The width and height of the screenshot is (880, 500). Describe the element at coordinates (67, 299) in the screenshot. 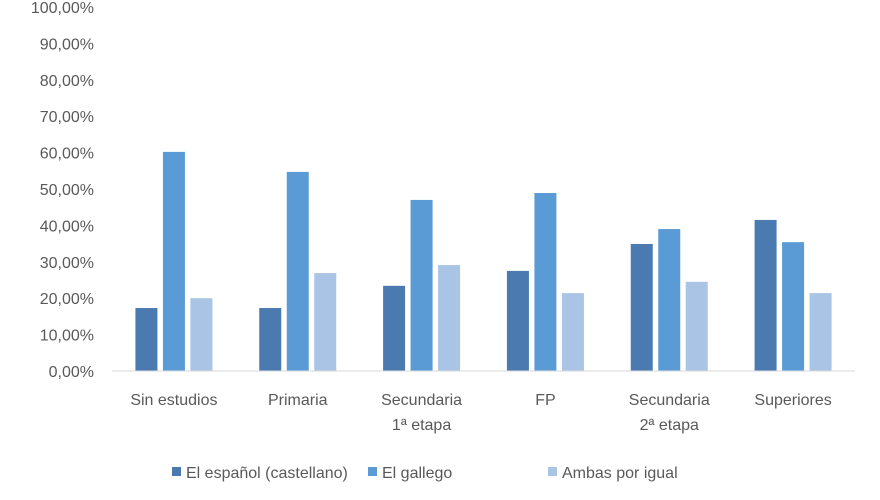

I see `y-tick-label: 20,00%` at that location.